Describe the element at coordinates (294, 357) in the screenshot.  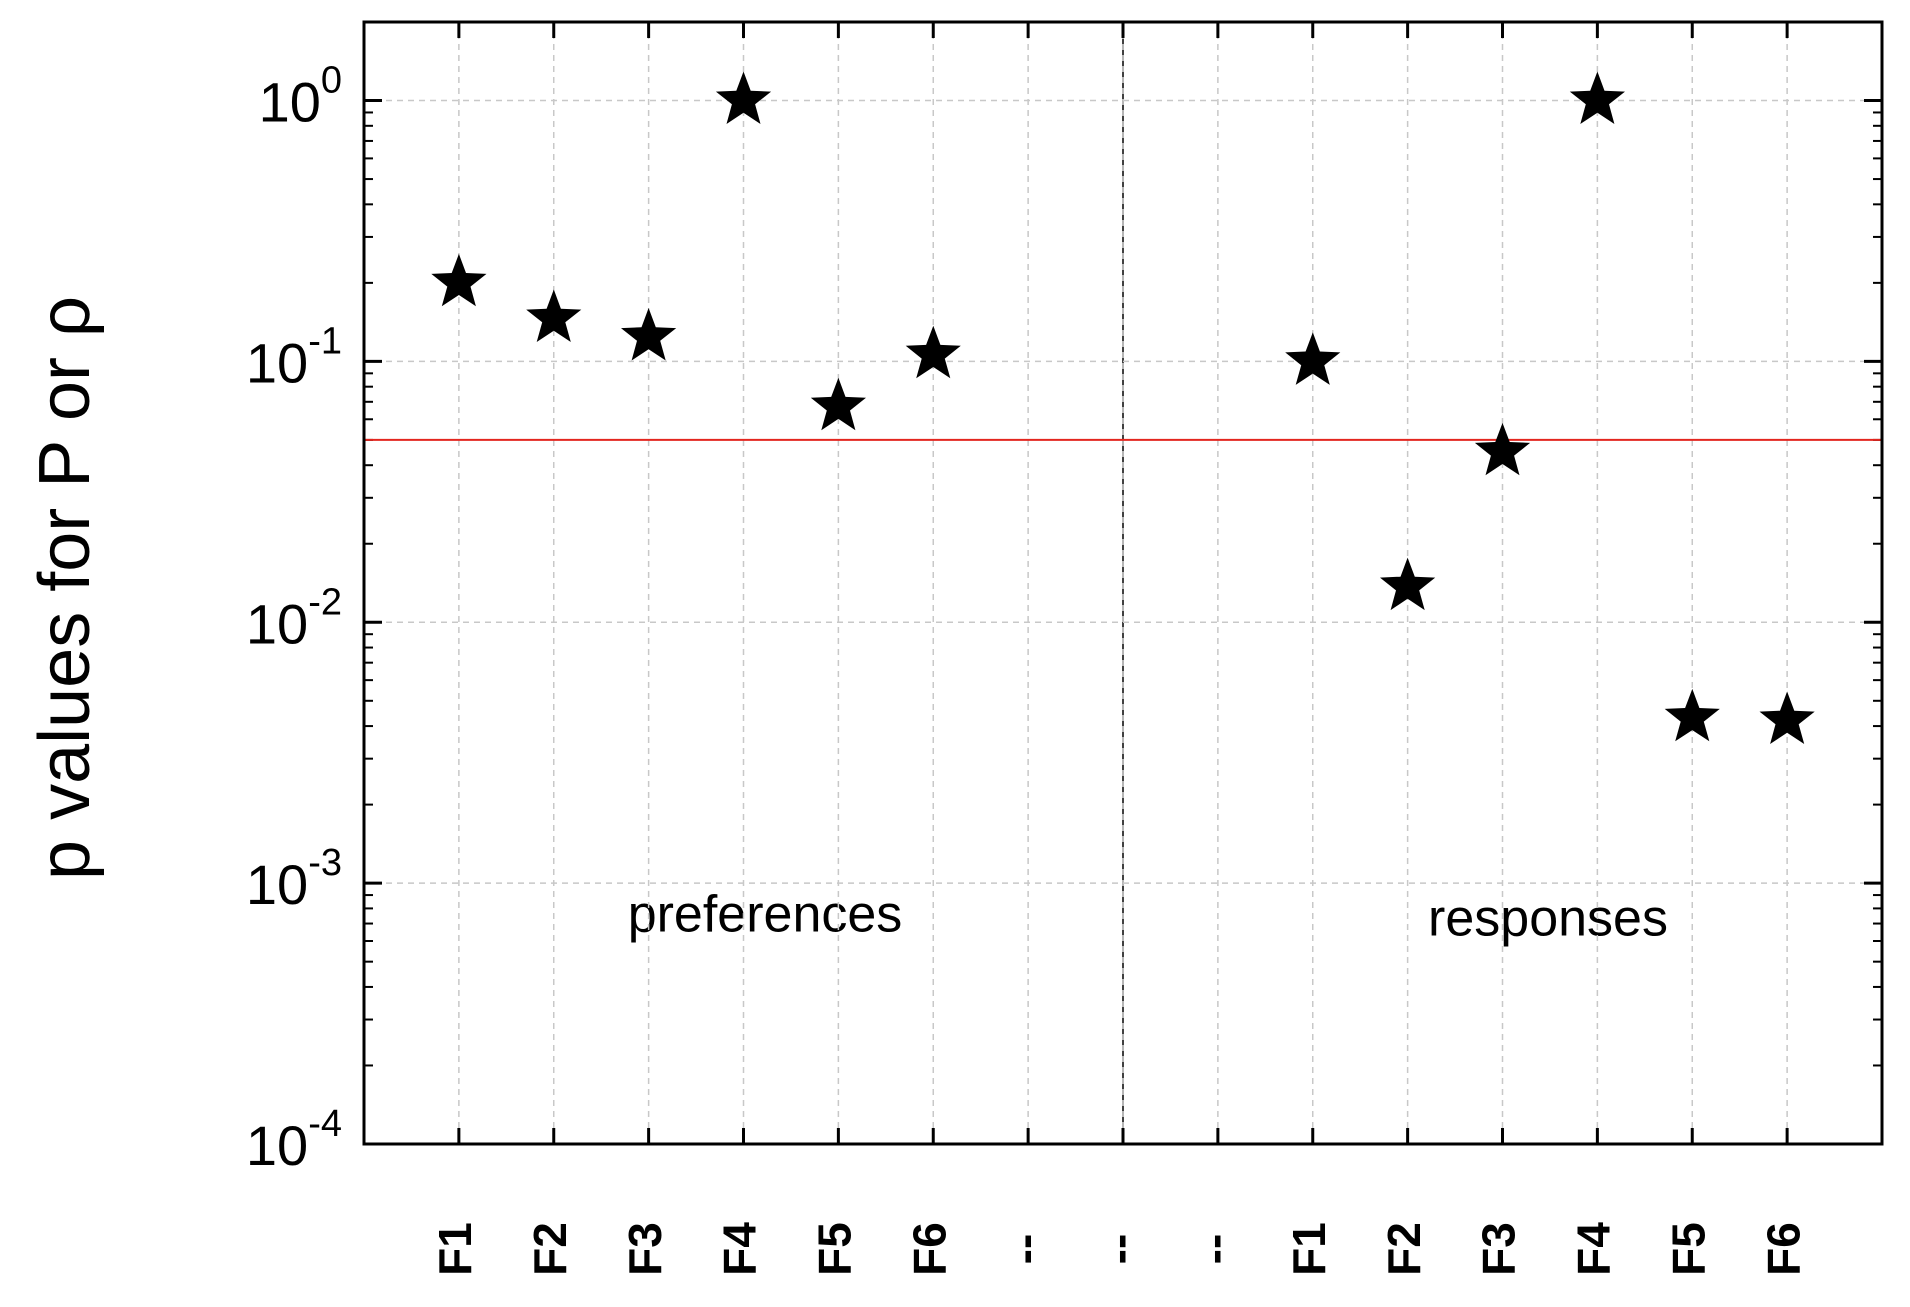
I see `y-tick-label: 10⁻¹` at that location.